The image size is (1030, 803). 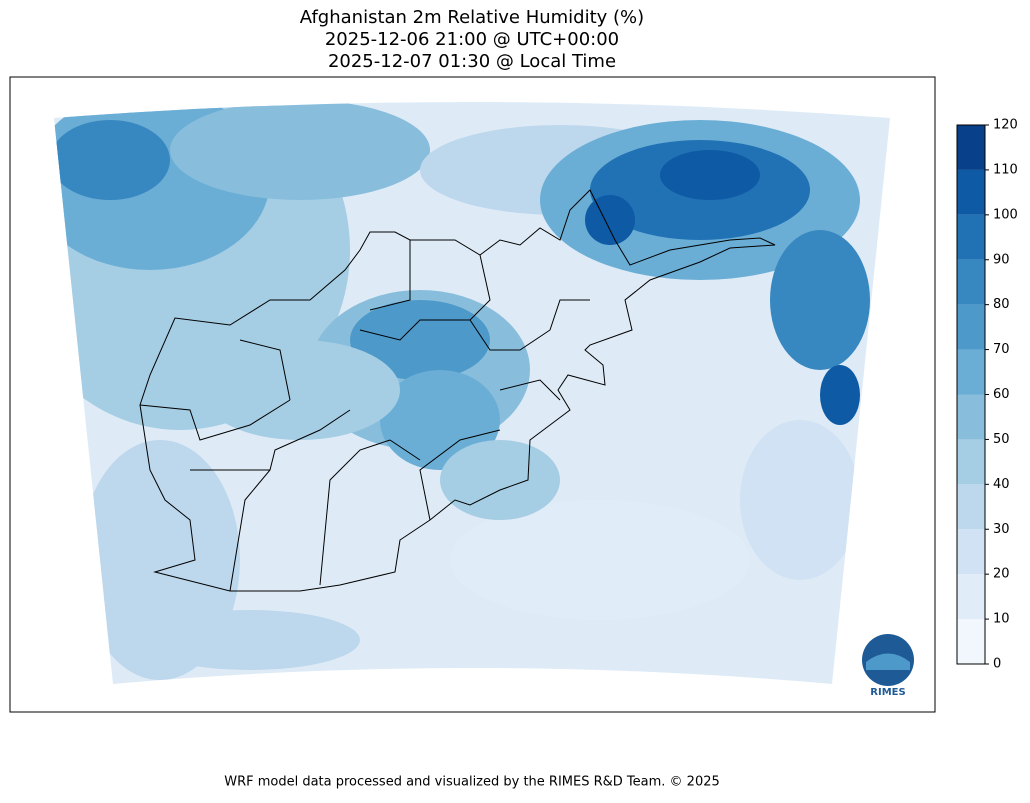 What do you see at coordinates (888, 665) in the screenshot?
I see `logo: RIMES` at bounding box center [888, 665].